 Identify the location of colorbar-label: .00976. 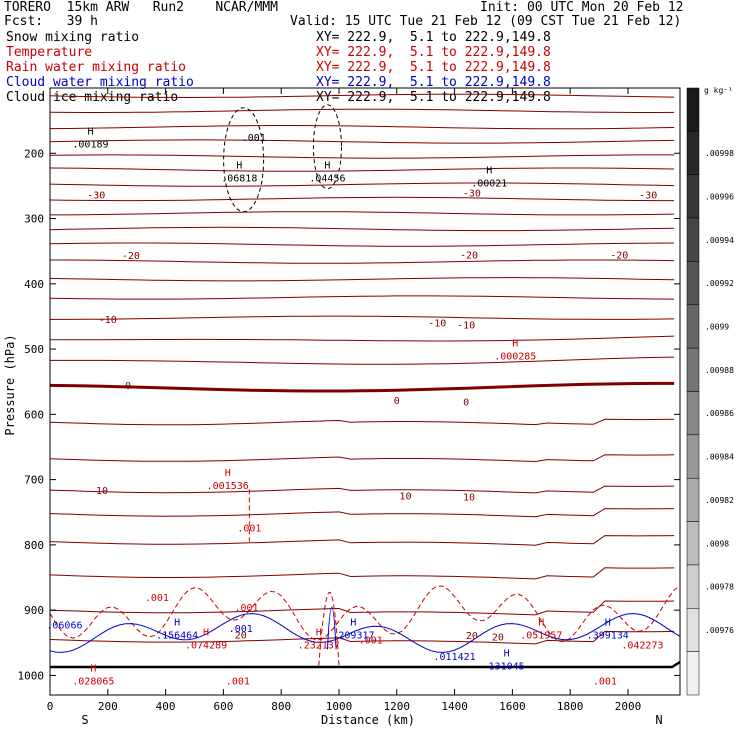
(719, 630).